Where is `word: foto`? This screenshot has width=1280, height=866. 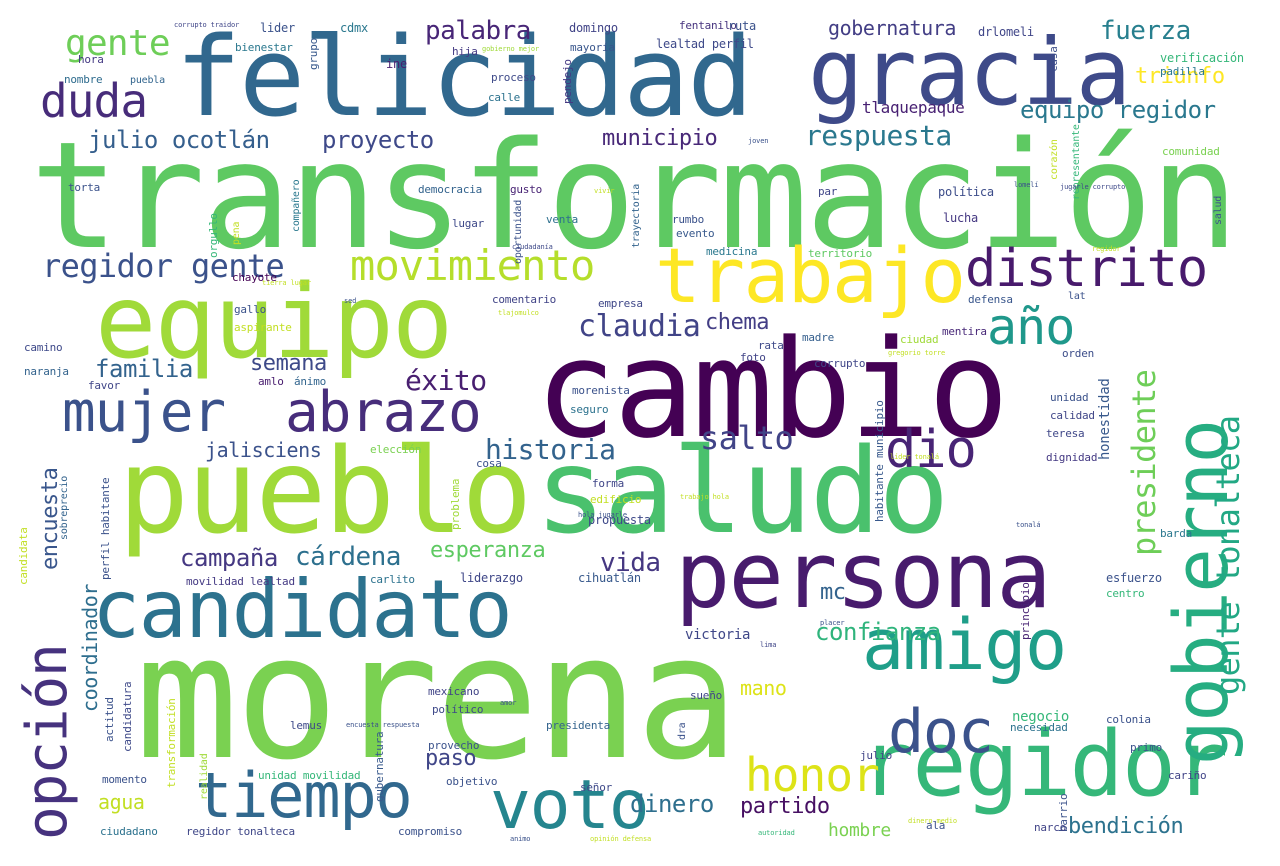
word: foto is located at coordinates (753, 357).